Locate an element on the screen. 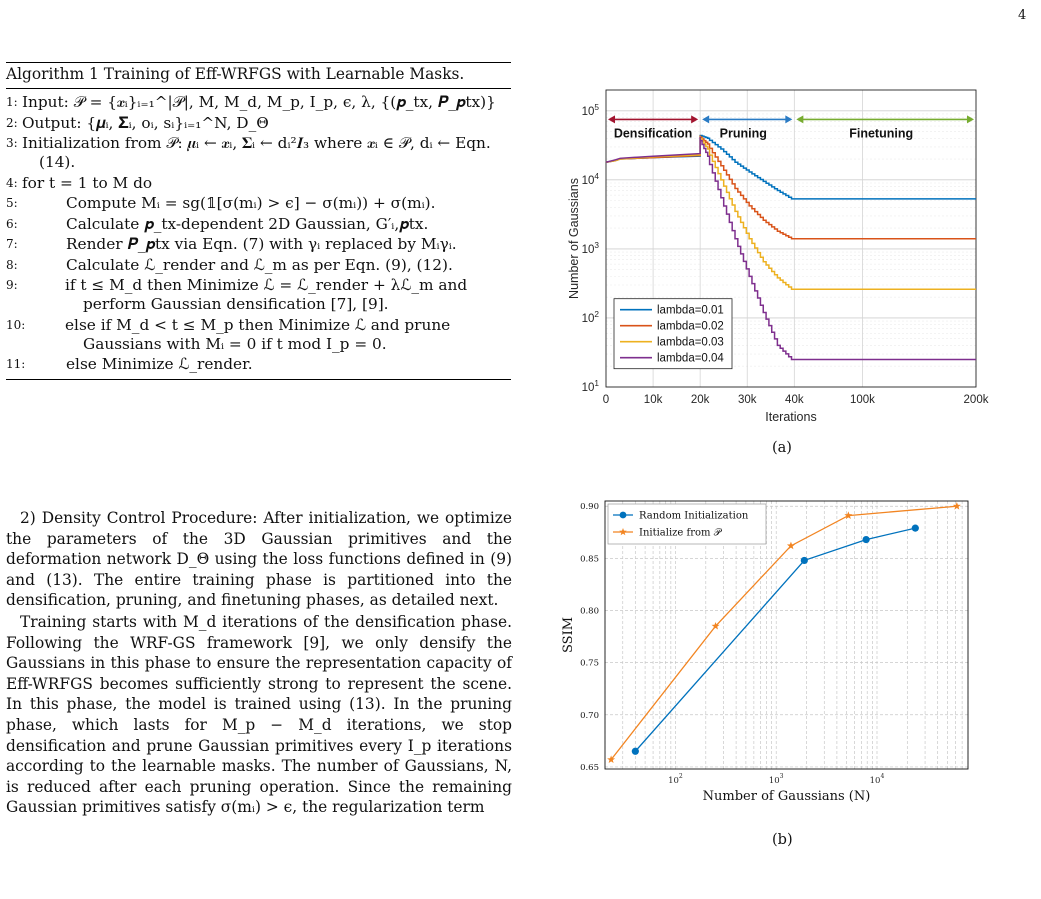 Image resolution: width=1041 pixels, height=899 pixels. legend-label: Initialize from 𝒫 is located at coordinates (681, 533).